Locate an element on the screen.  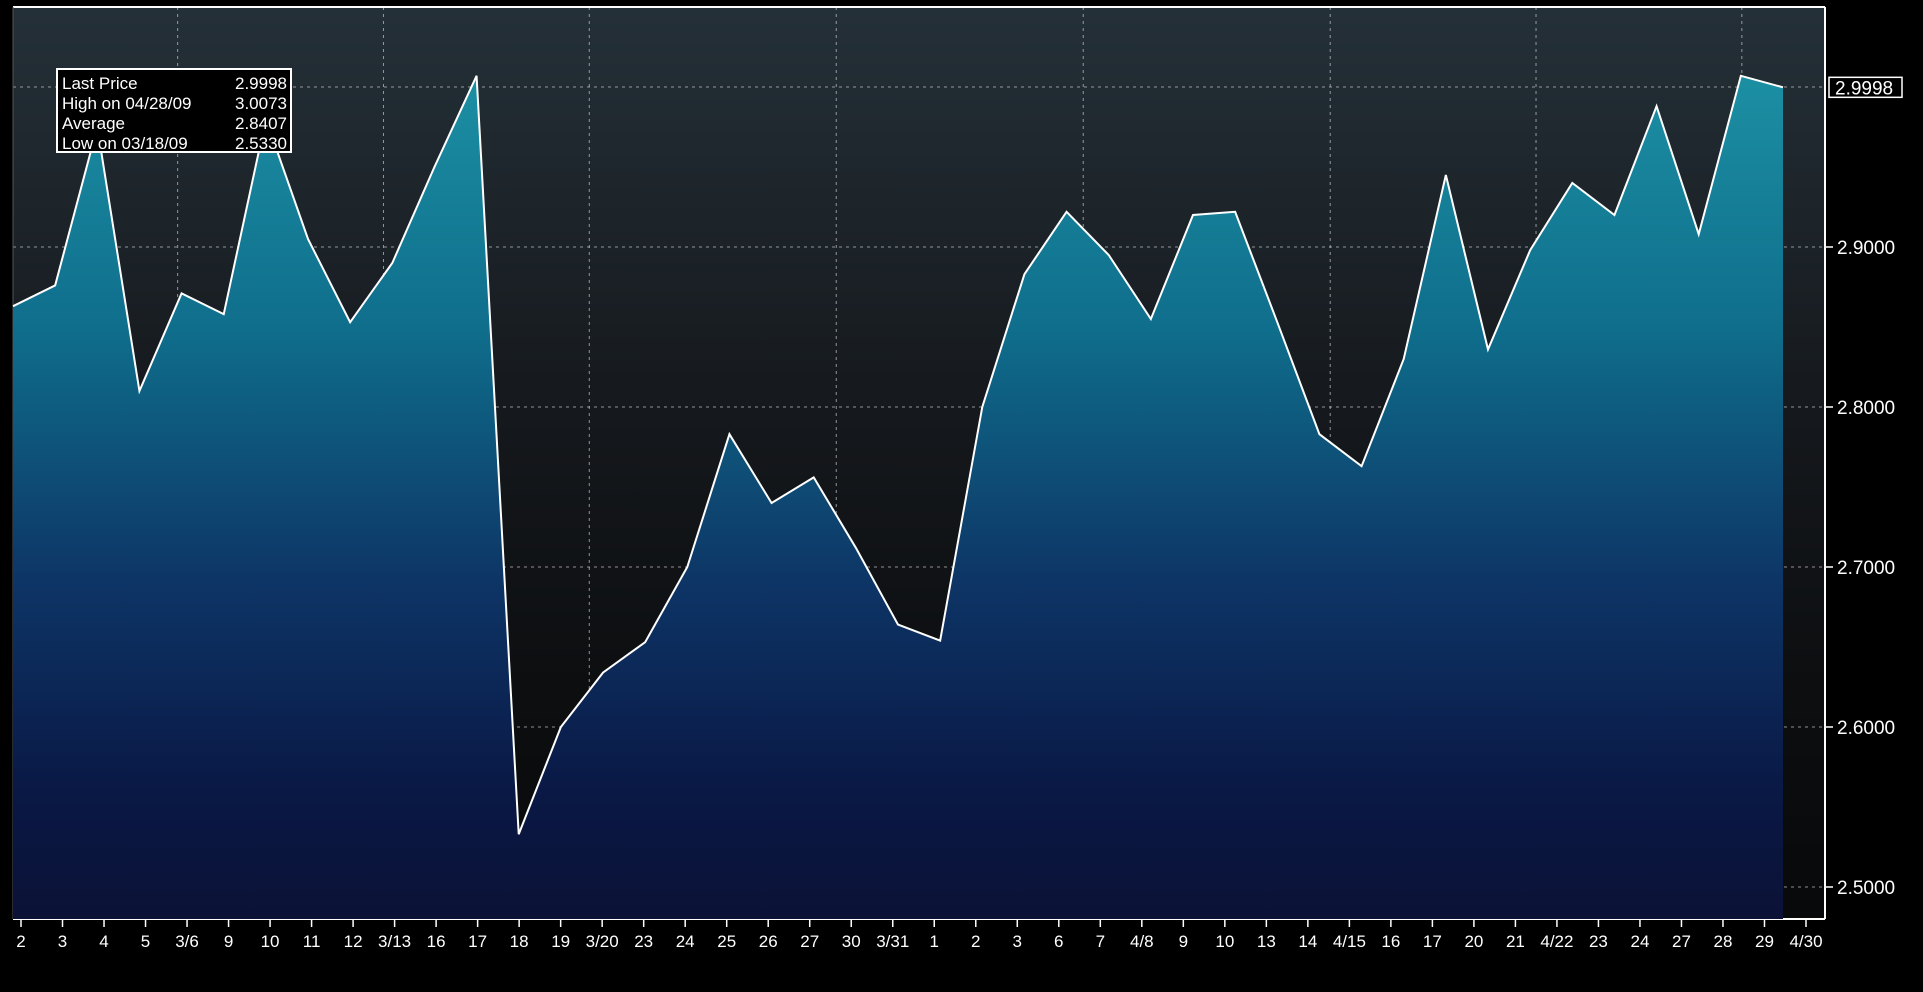
x-tick-label: 20 is located at coordinates (1473, 941).